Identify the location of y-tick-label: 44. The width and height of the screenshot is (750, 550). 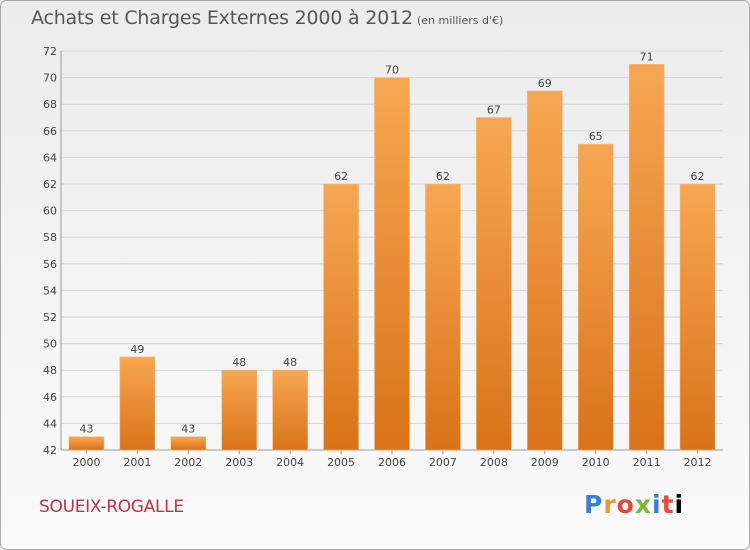
(50, 423).